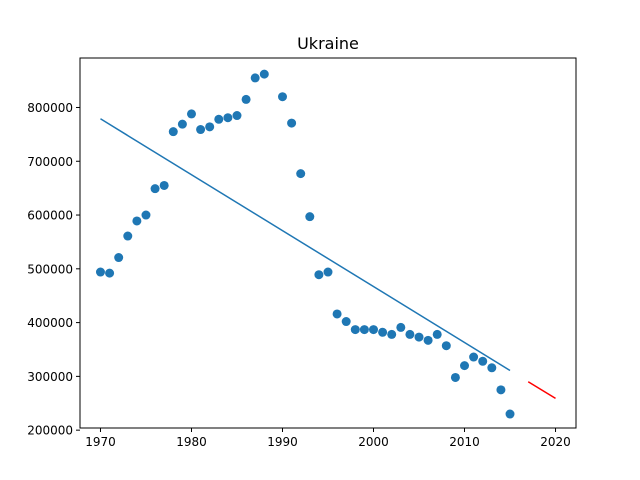 The width and height of the screenshot is (640, 480). Describe the element at coordinates (50, 108) in the screenshot. I see `y-tick-label: 800000` at that location.